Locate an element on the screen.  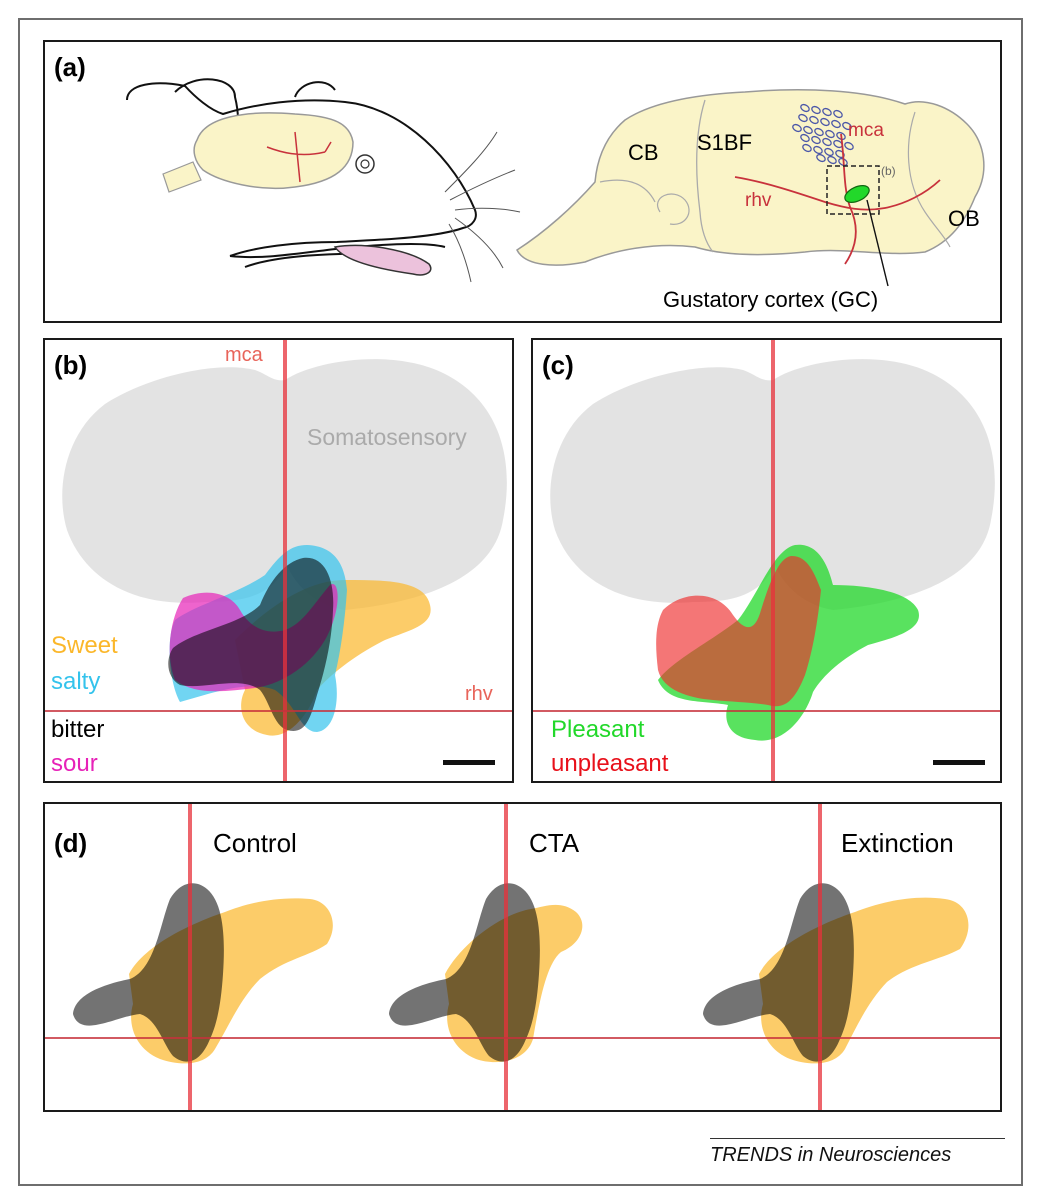
legend-sweet: Sweet is located at coordinates (84, 645).